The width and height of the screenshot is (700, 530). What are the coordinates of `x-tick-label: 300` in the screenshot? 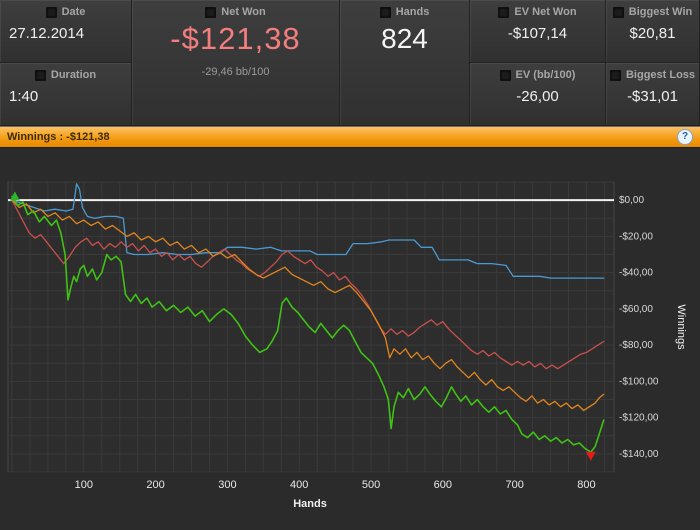 It's located at (227, 485).